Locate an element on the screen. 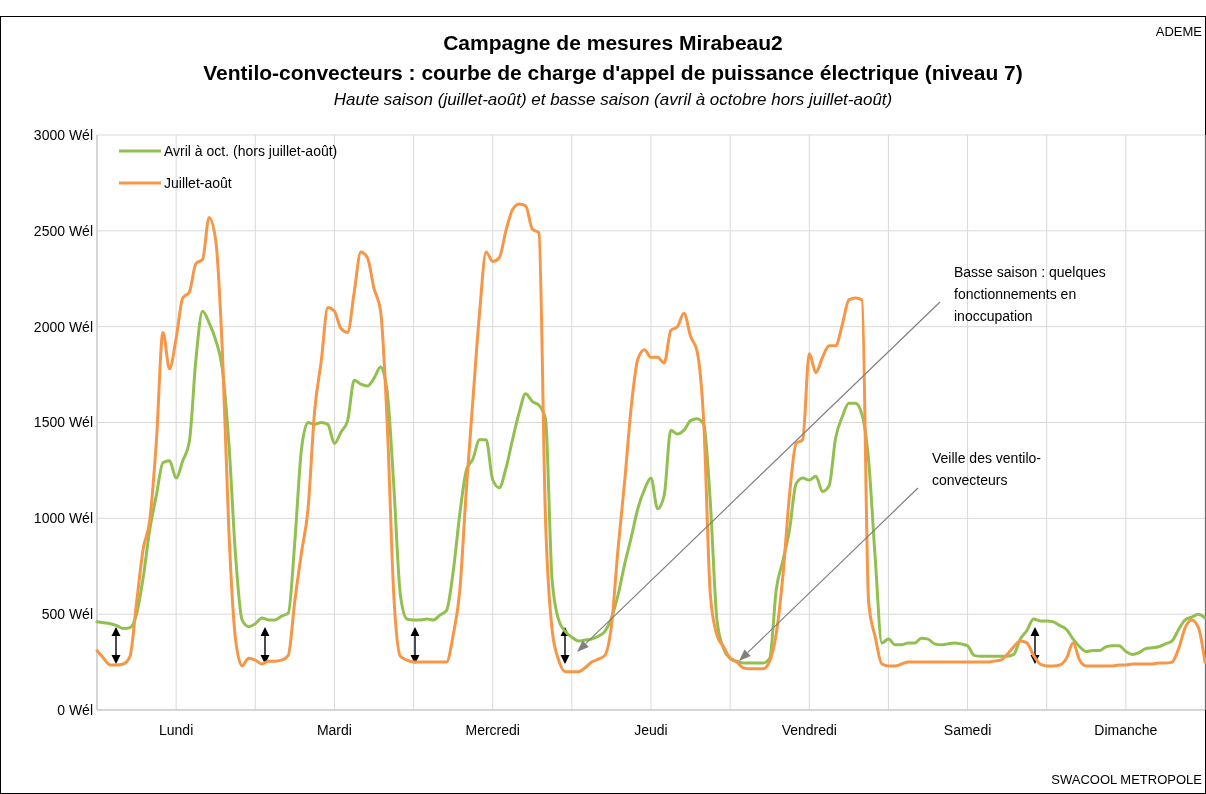  annotation: Veille des ventilo-convecteurs is located at coordinates (987, 469).